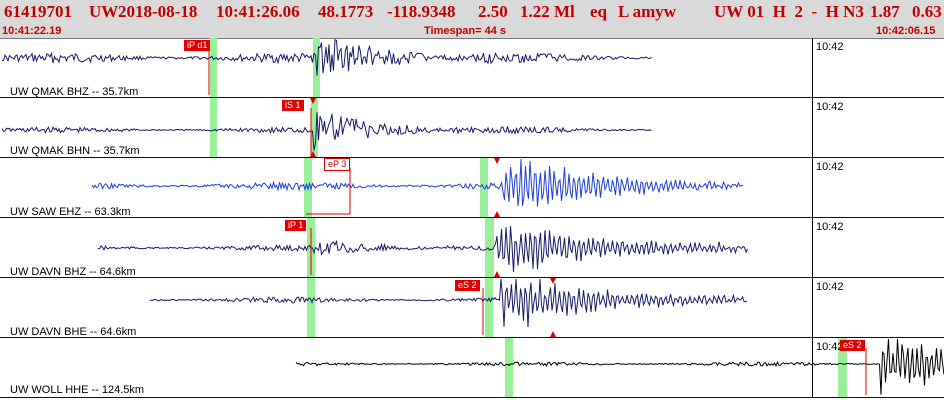 The width and height of the screenshot is (944, 400). Describe the element at coordinates (73, 332) in the screenshot. I see `channel-label: UW DAVN BHE -- 64.6km` at that location.